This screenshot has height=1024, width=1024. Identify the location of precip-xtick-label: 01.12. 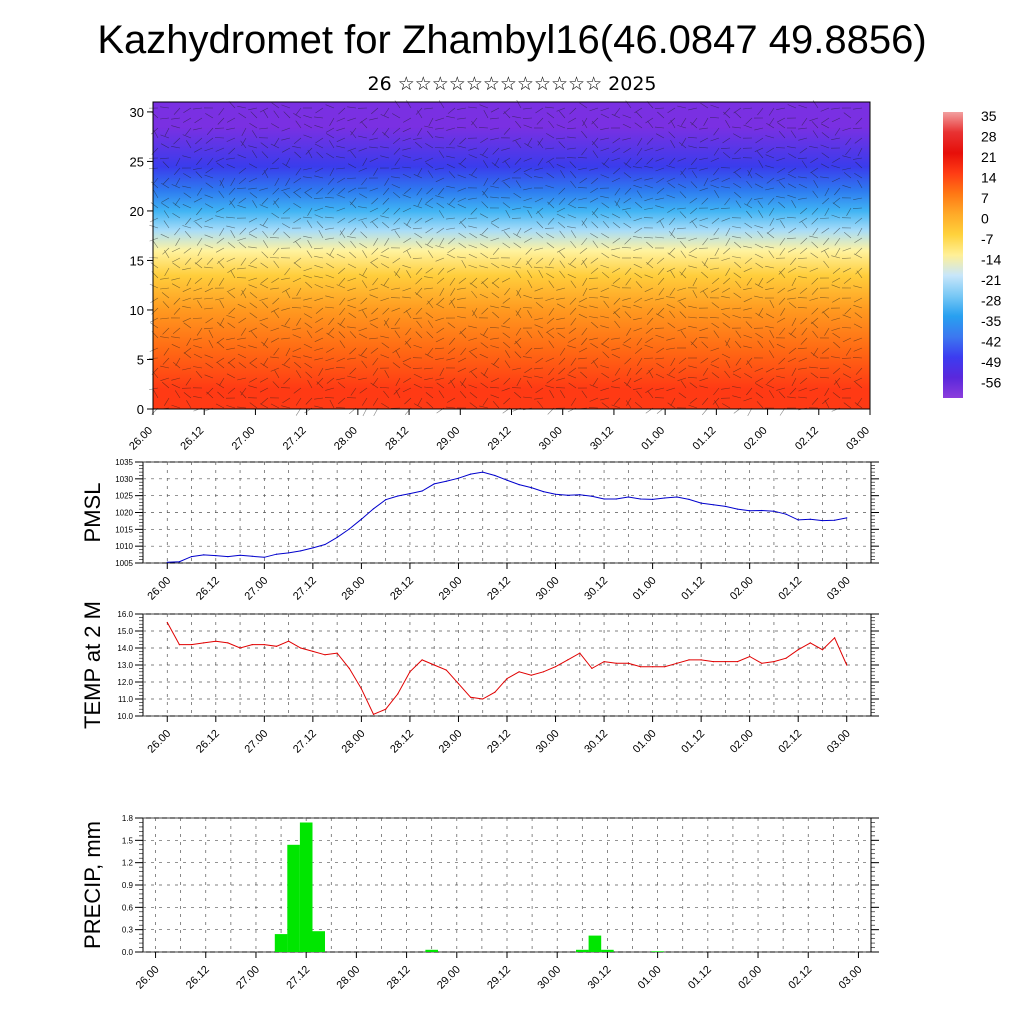
(700, 978).